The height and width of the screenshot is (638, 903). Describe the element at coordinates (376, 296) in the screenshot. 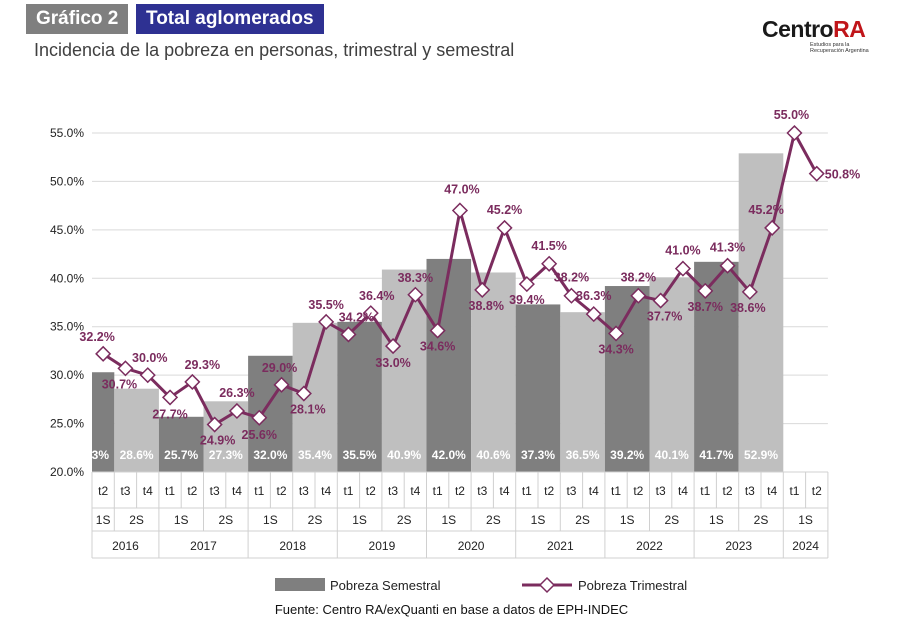

I see `trimestral-point-label: 36.4%` at that location.